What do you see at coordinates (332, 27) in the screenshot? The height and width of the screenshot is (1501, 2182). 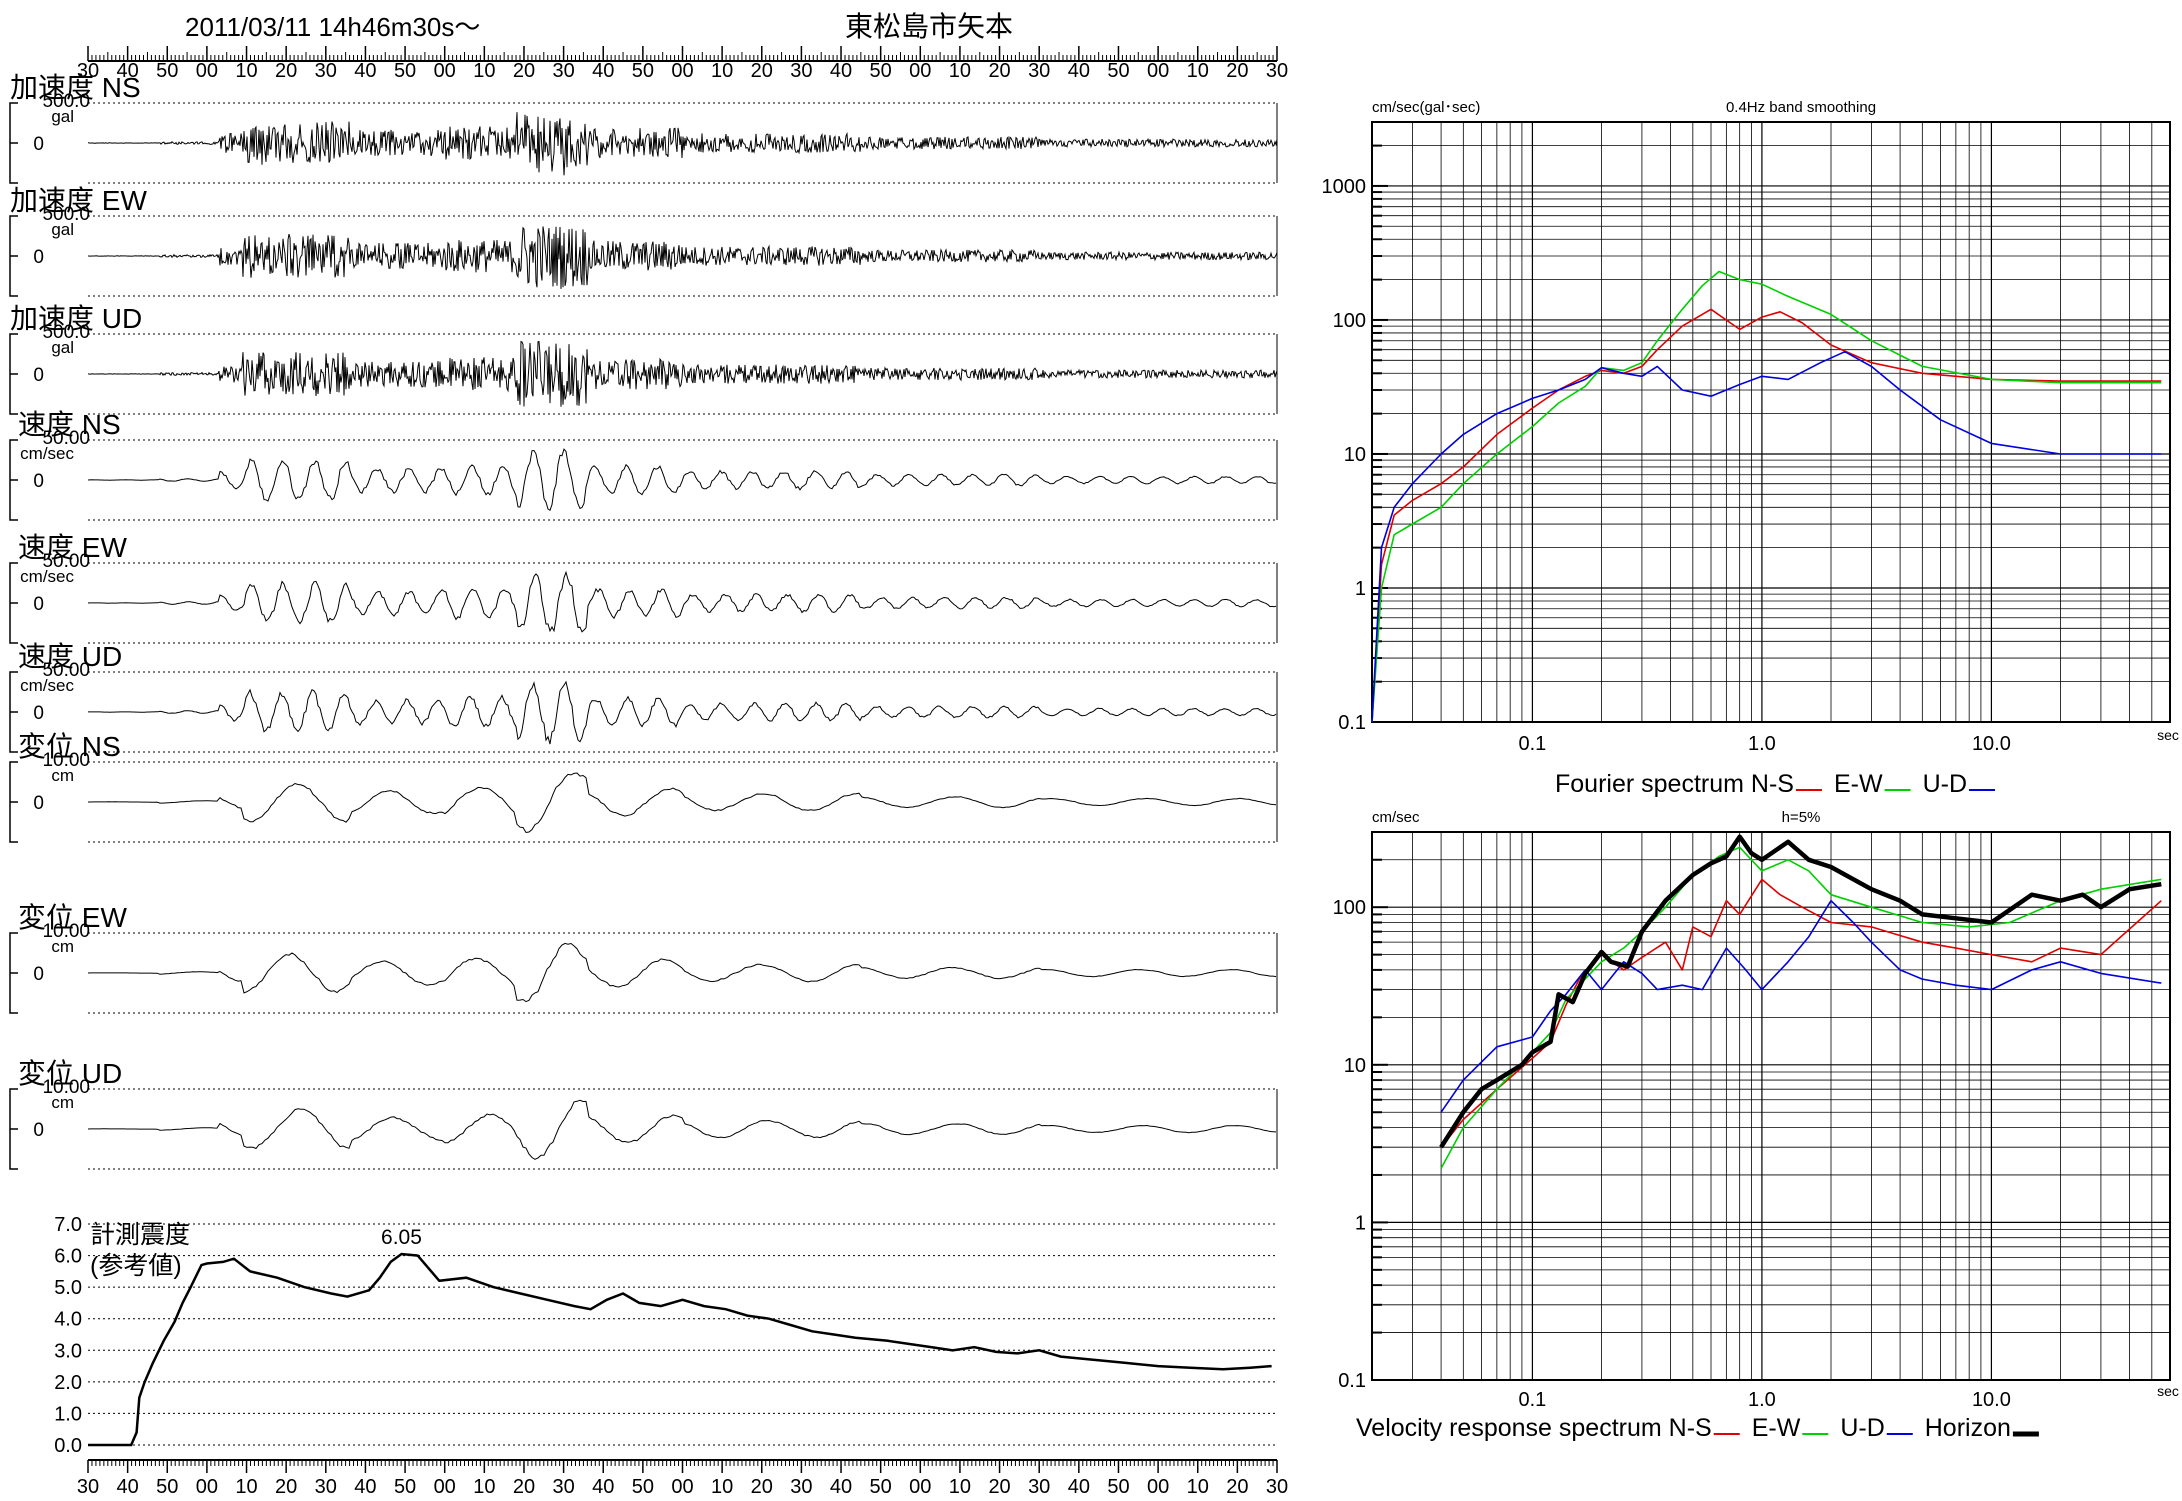 I see `record-datetime: 2011/03/11 14h46m30s～` at bounding box center [332, 27].